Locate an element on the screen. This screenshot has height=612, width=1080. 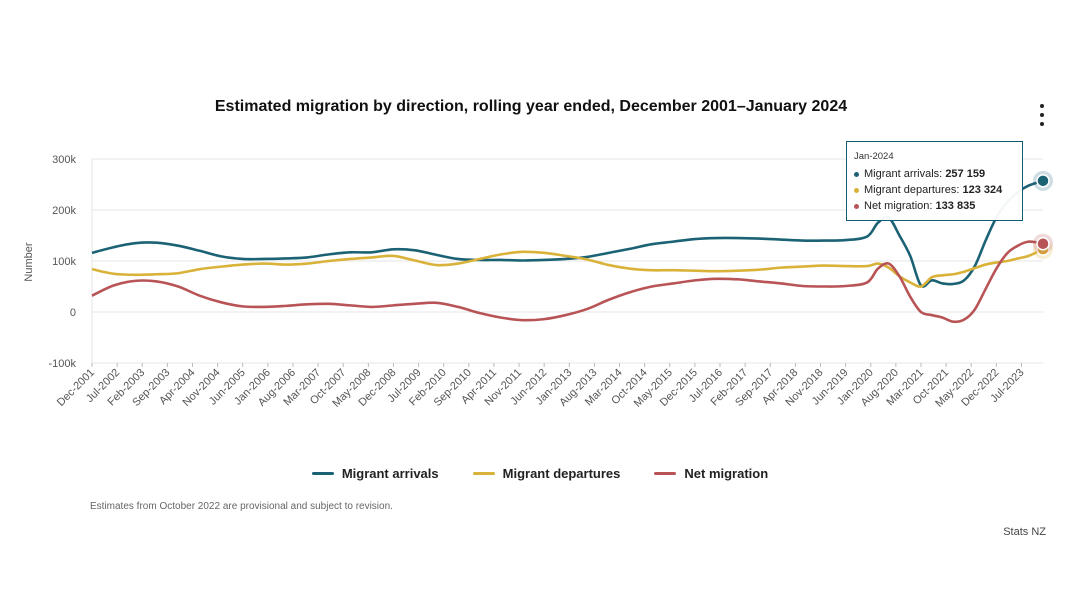
tooltip-label: Net migration: is located at coordinates (898, 206).